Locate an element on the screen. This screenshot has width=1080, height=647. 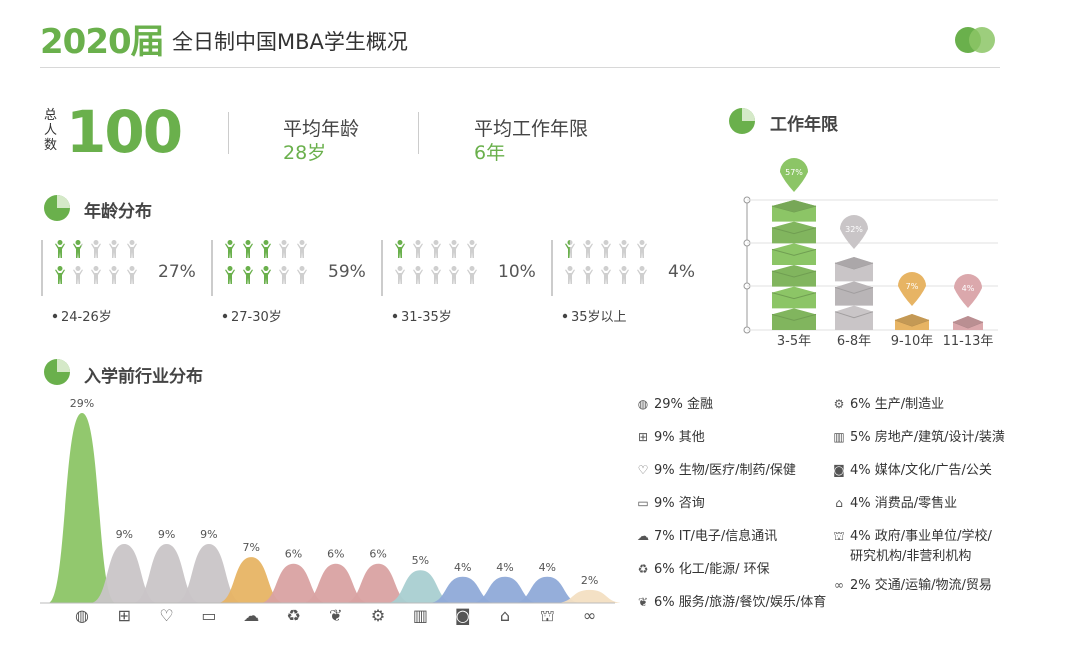
bar-cap is located at coordinates (968, 322).